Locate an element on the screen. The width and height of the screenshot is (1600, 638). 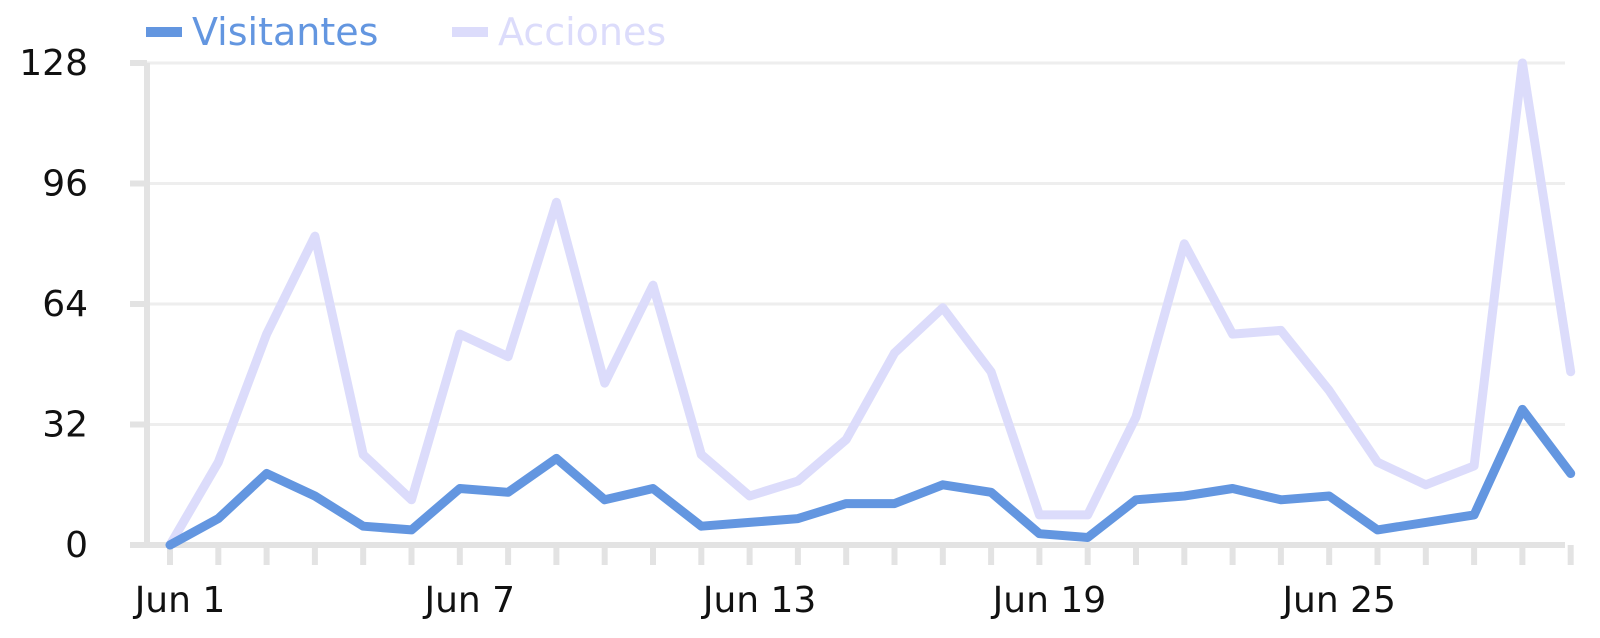
x-tick-label: Jun 1 is located at coordinates (179, 600).